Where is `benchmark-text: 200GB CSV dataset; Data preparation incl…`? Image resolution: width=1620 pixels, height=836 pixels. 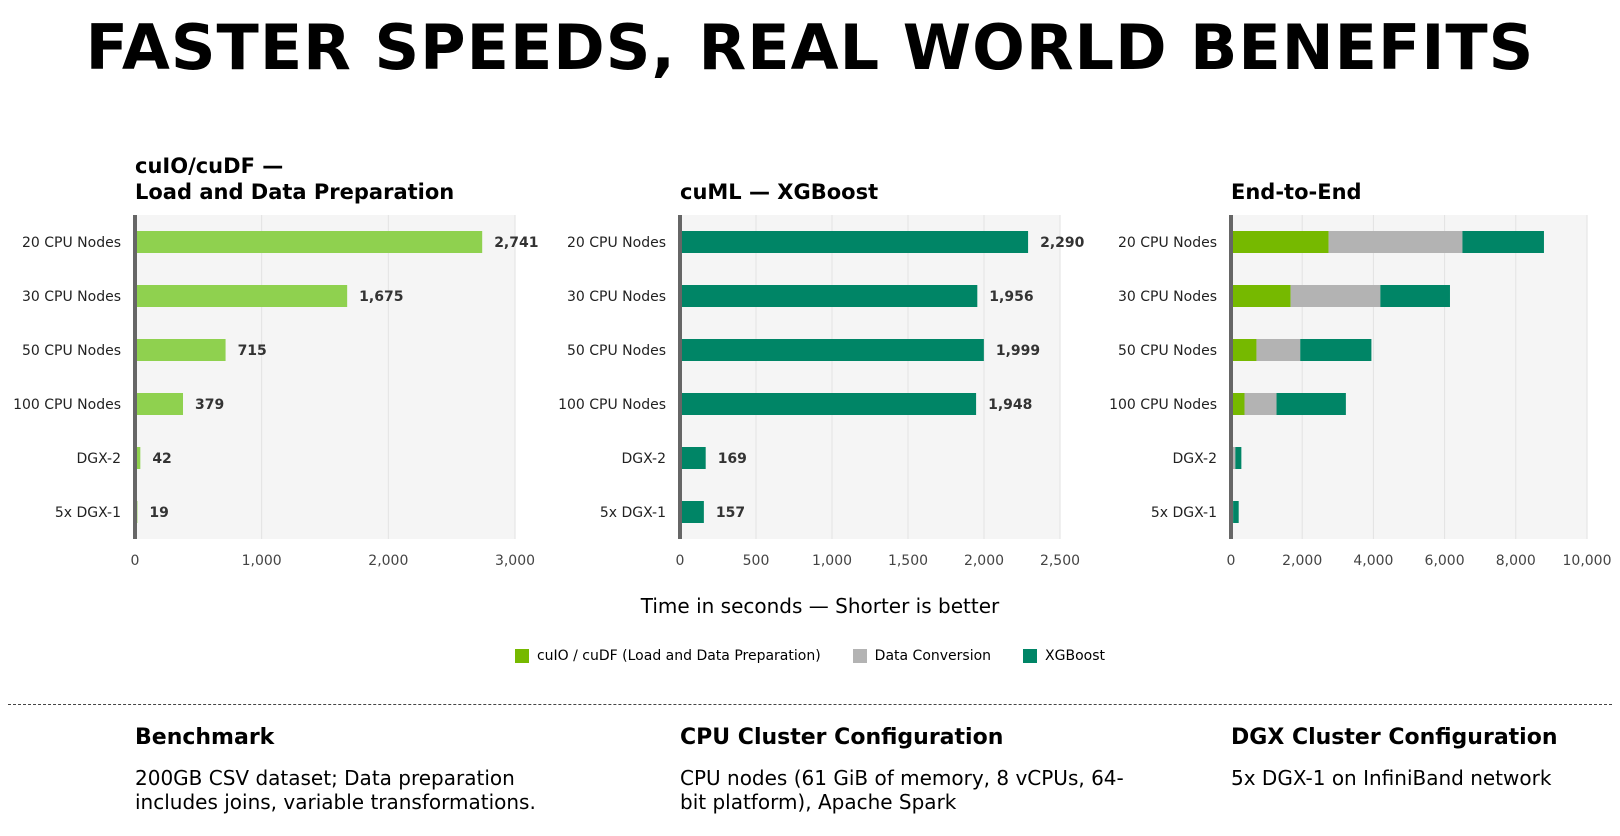 benchmark-text: 200GB CSV dataset; Data preparation incl… is located at coordinates (335, 790).